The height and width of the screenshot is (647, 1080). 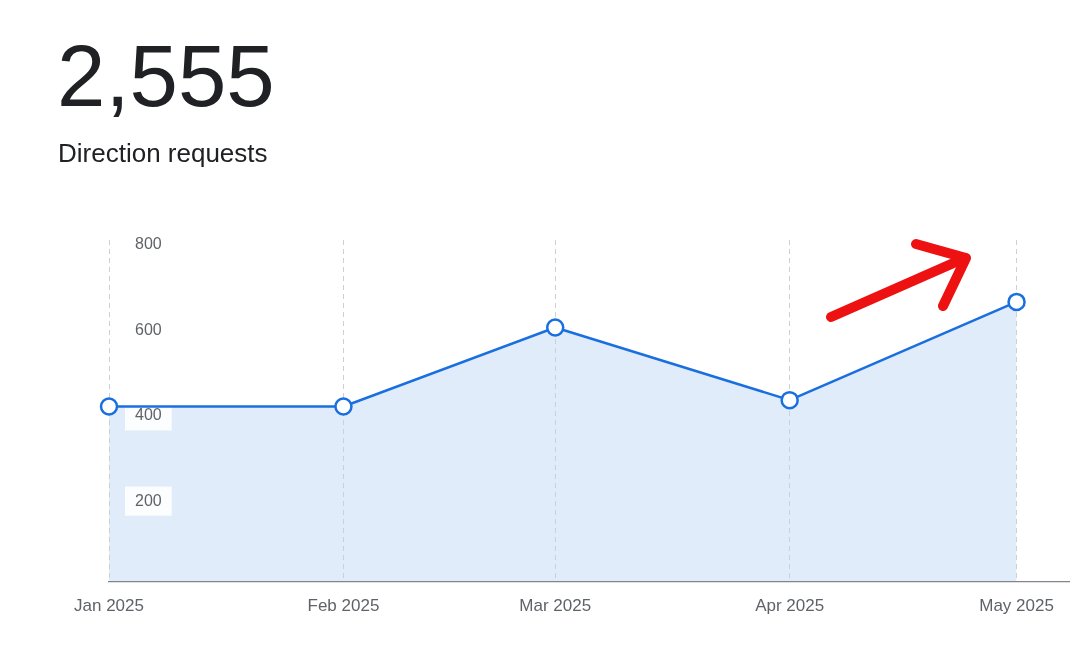 What do you see at coordinates (790, 606) in the screenshot?
I see `x-tick-label: Apr 2025` at bounding box center [790, 606].